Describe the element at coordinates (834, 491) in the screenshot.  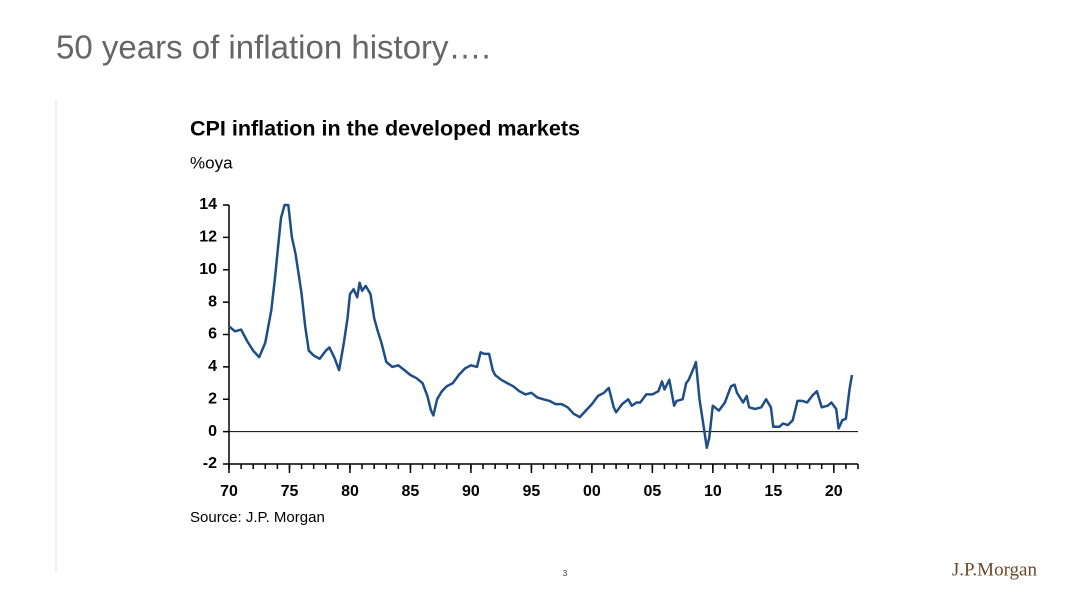
I see `x-tick-label: 20` at that location.